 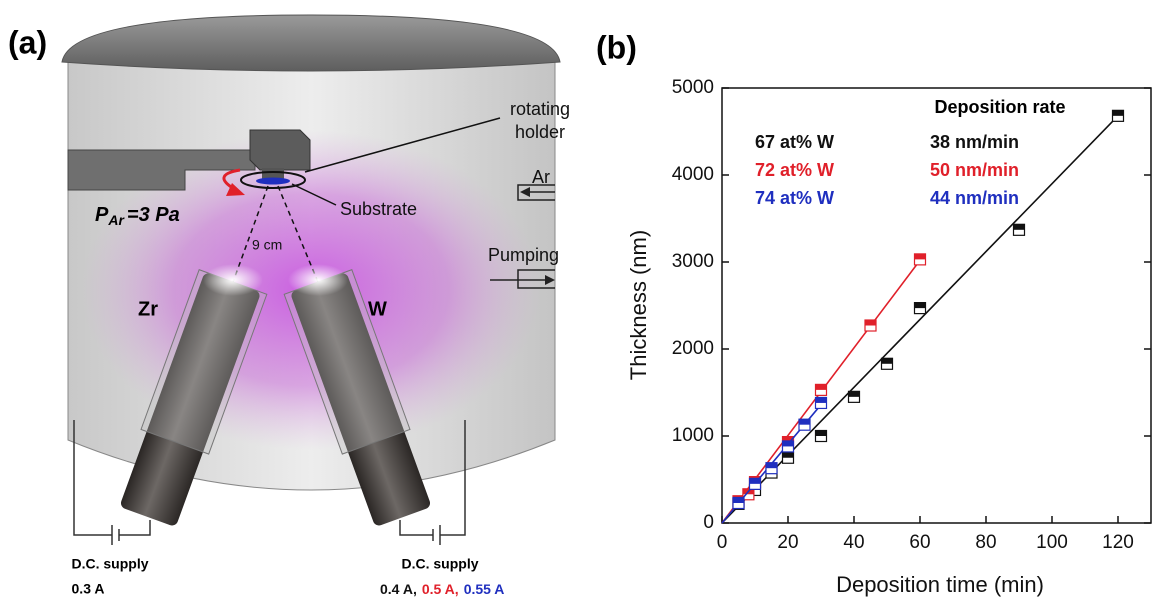 I want to click on holder-block, so click(x=280, y=150).